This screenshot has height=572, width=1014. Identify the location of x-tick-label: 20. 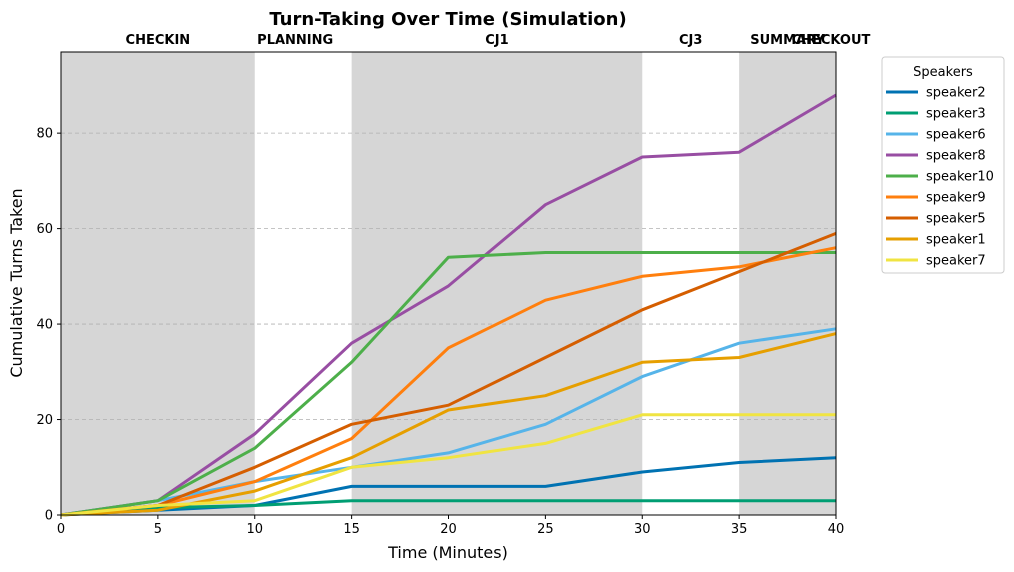
(448, 529).